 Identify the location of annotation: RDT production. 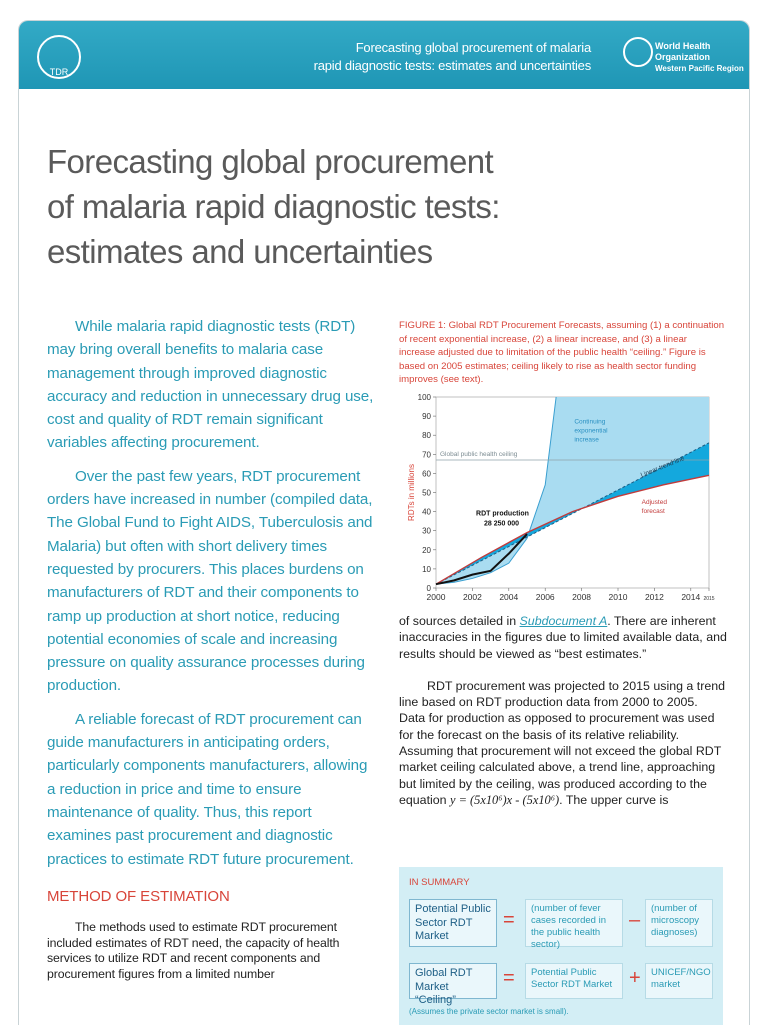
(502, 513).